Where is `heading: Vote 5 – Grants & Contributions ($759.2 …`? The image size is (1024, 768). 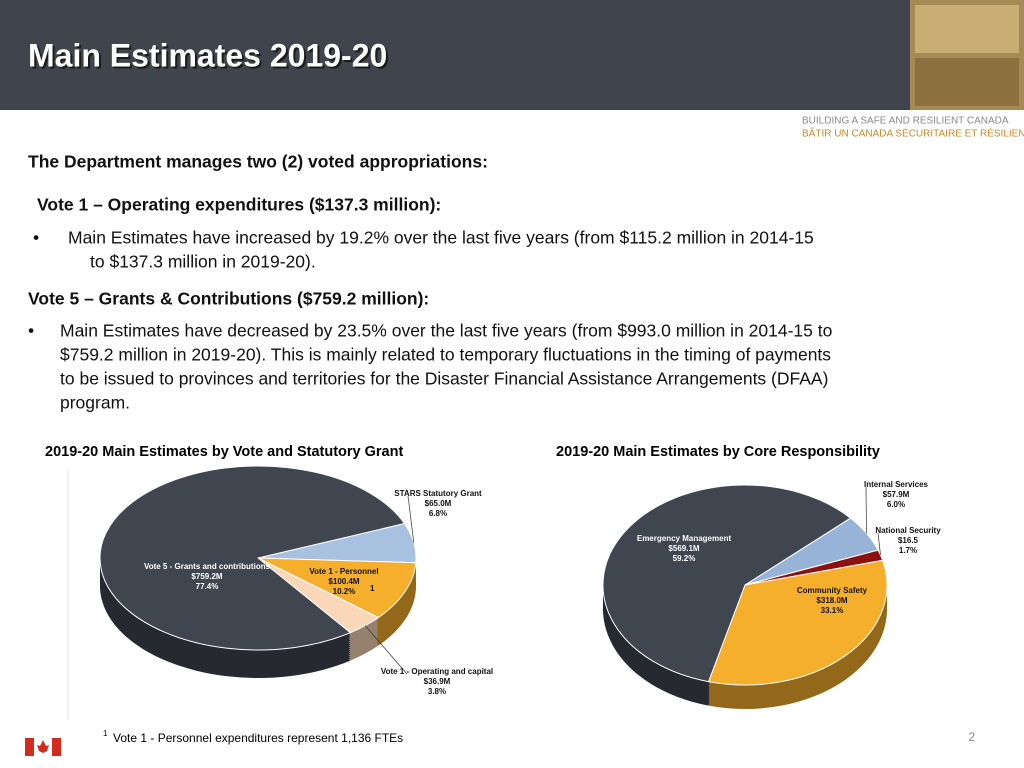 heading: Vote 5 – Grants & Contributions ($759.2 … is located at coordinates (228, 299).